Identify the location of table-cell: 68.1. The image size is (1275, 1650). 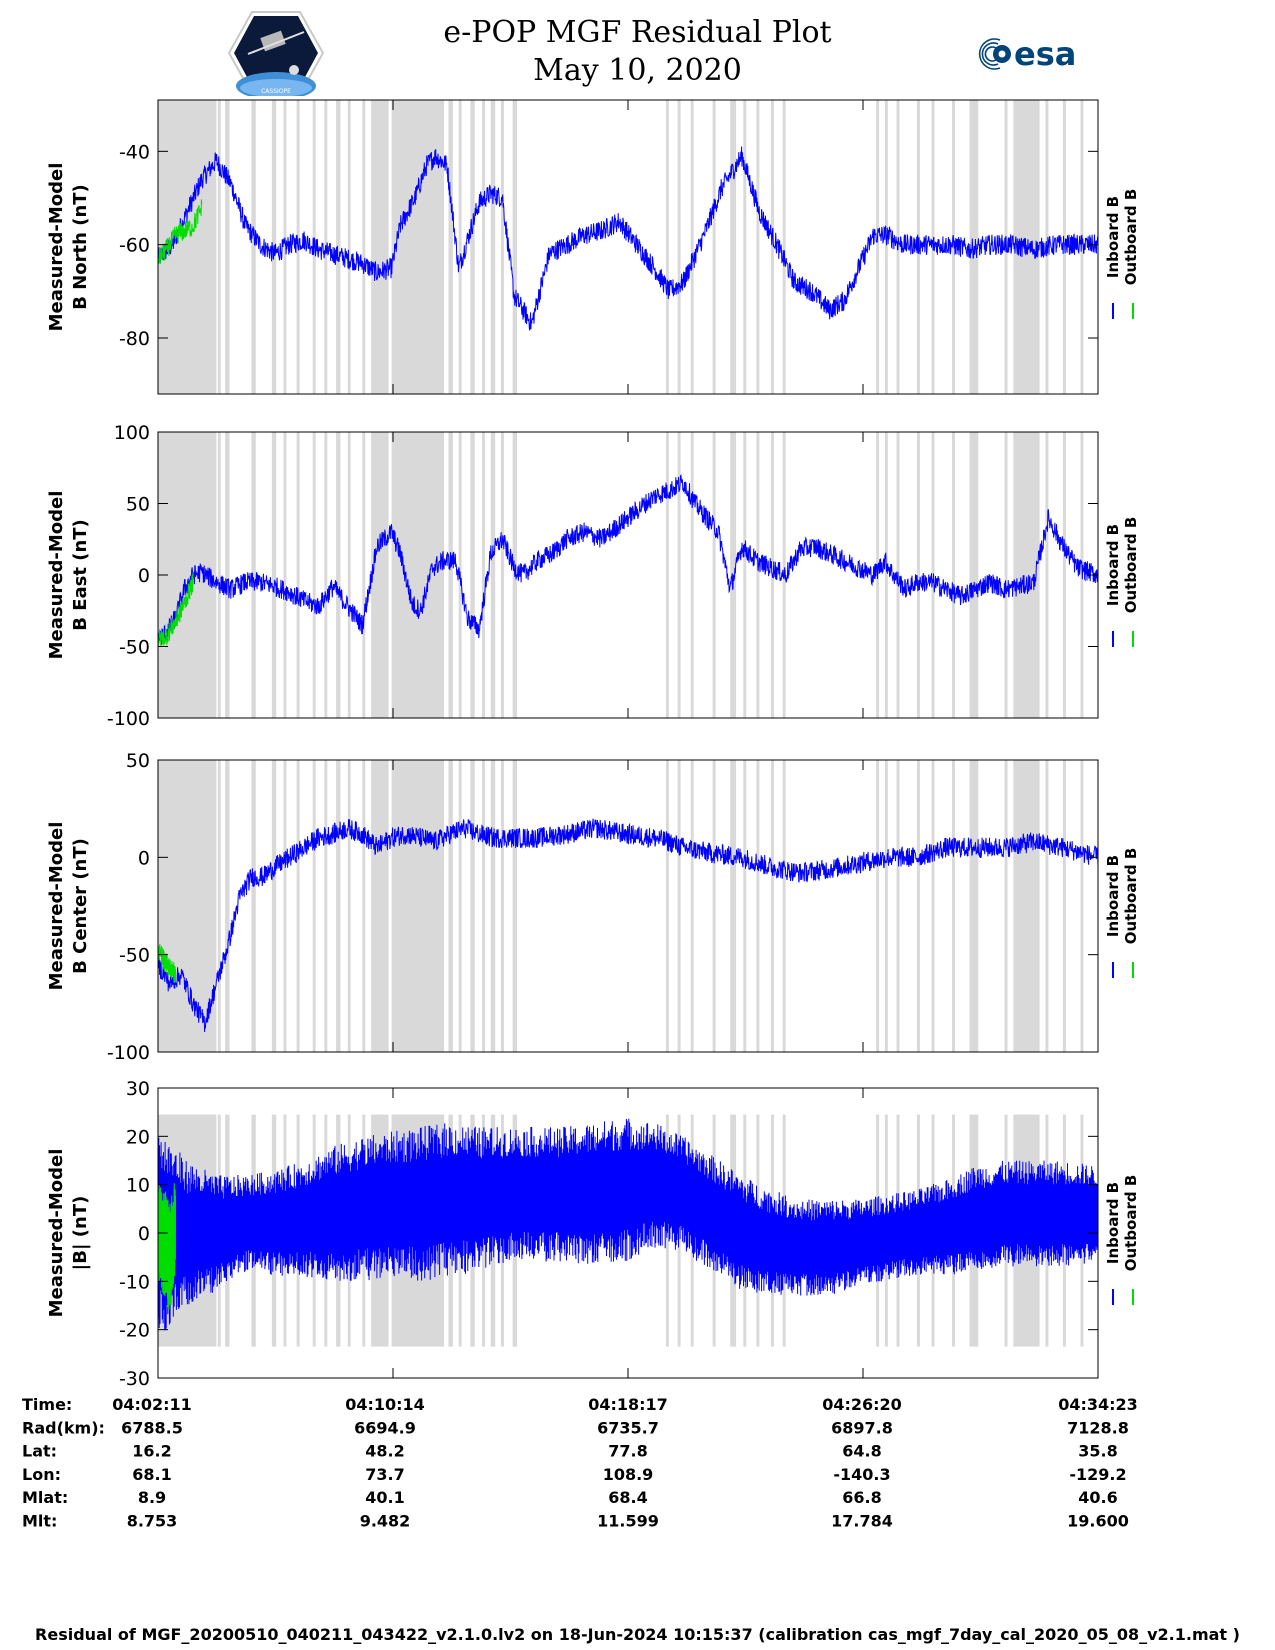
(151, 1474).